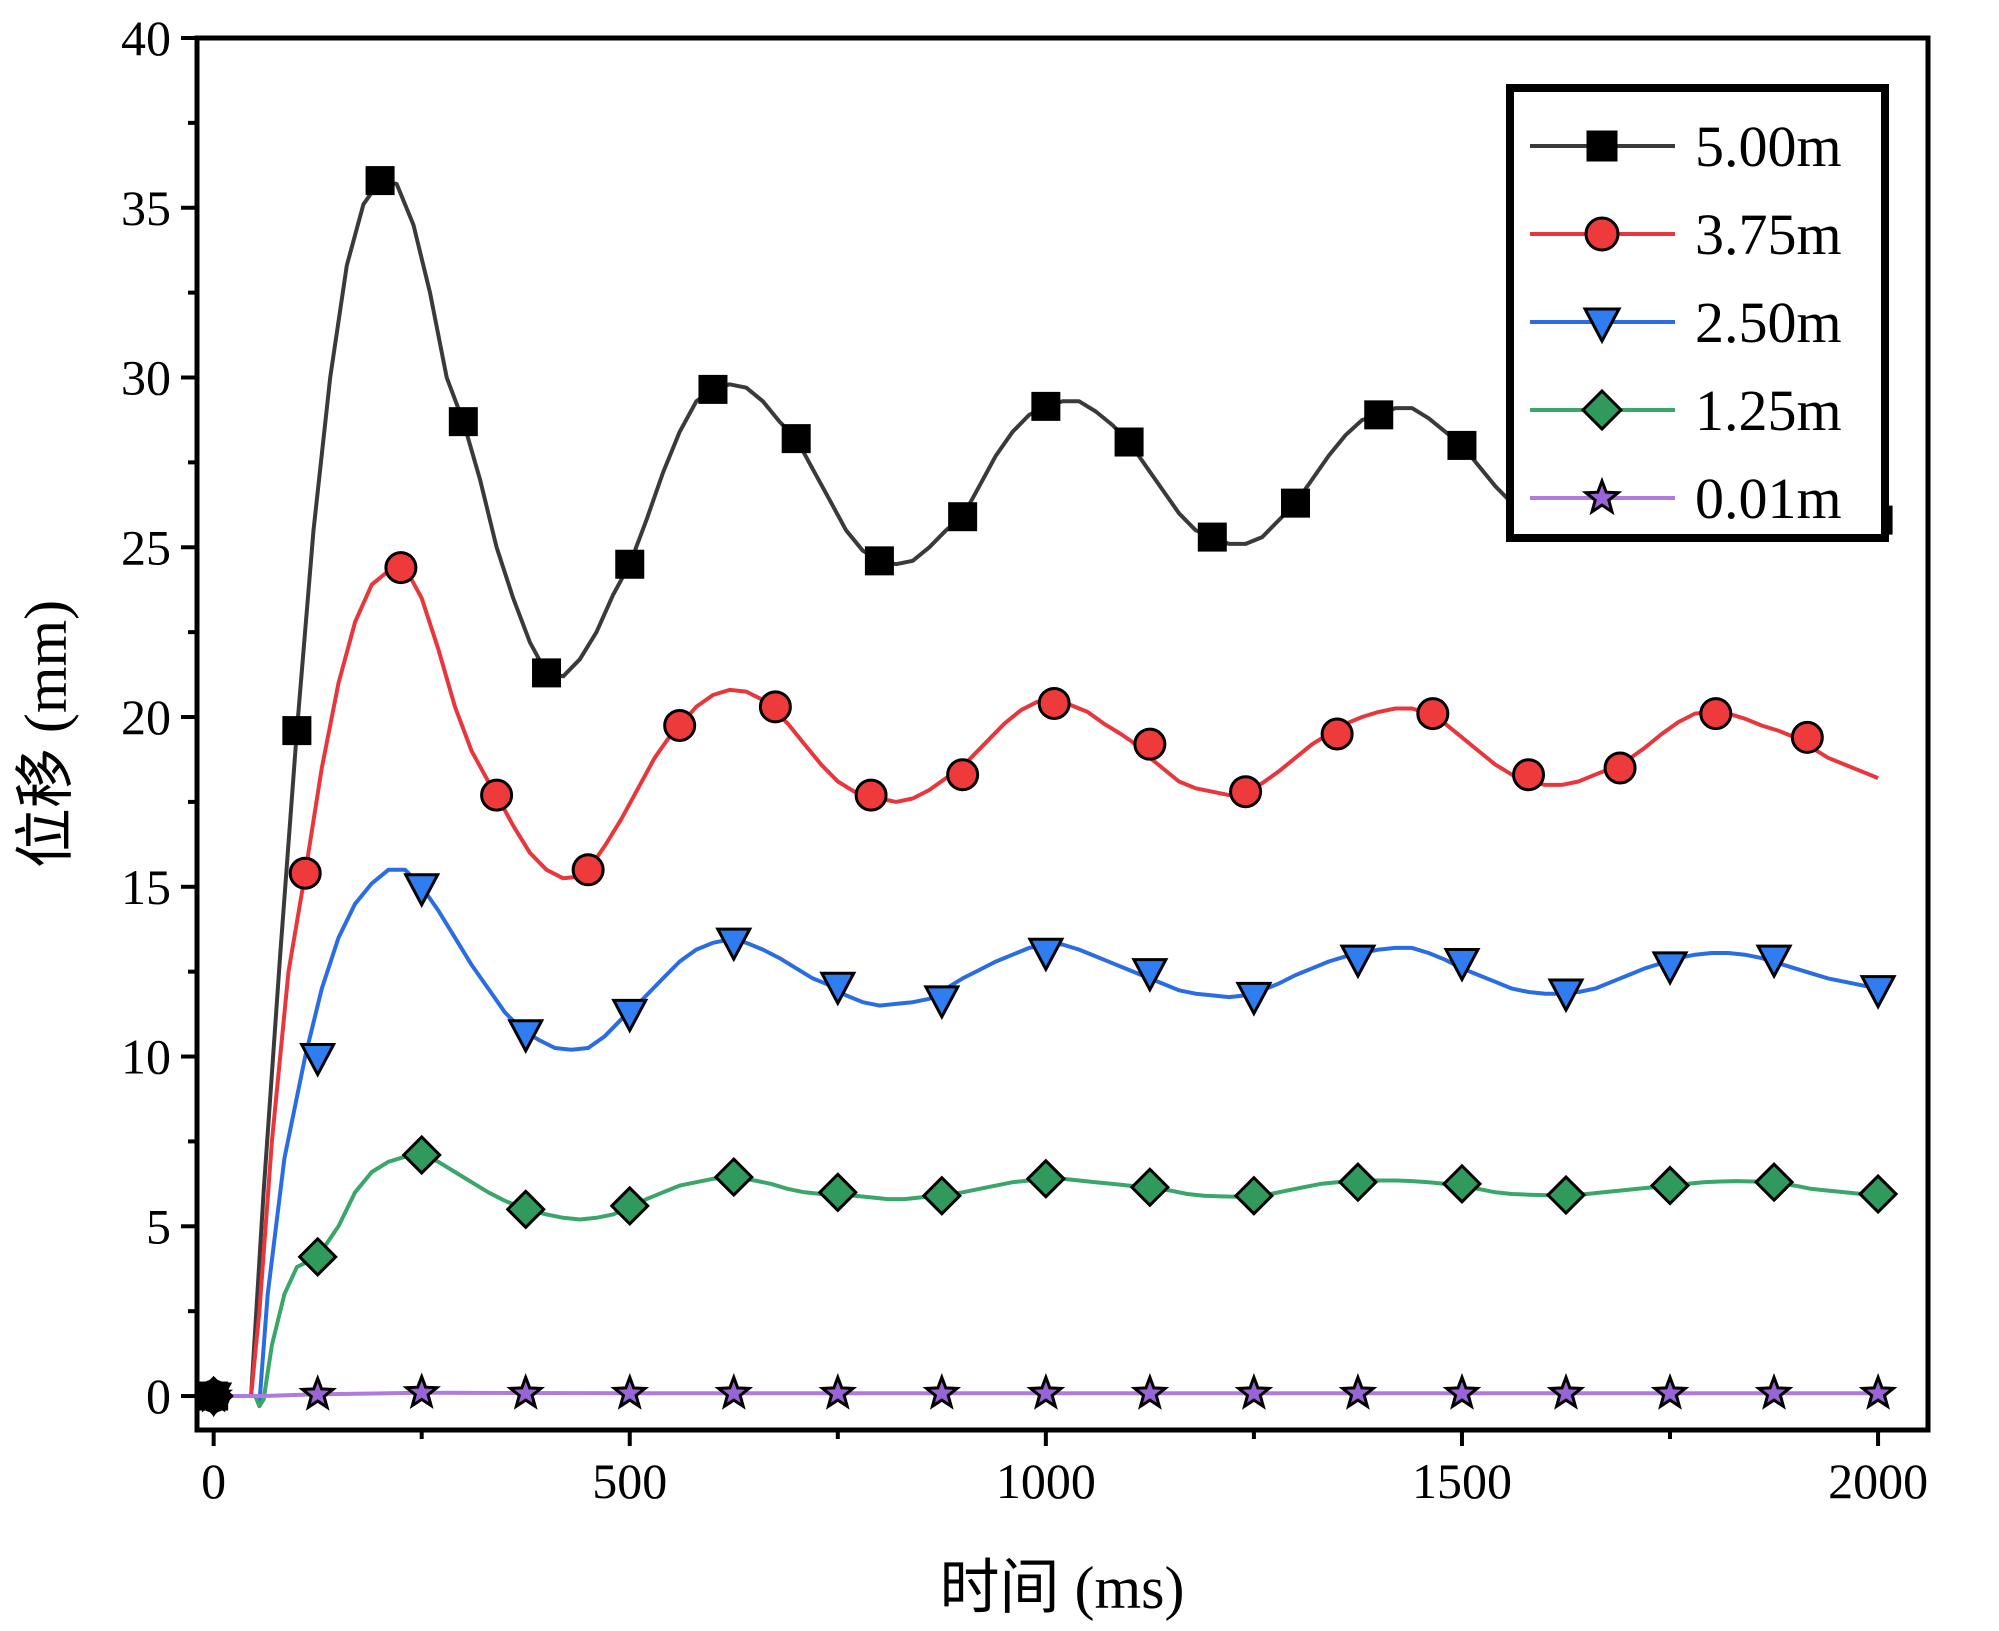  Describe the element at coordinates (1768, 146) in the screenshot. I see `legend-label: 5.00m` at that location.